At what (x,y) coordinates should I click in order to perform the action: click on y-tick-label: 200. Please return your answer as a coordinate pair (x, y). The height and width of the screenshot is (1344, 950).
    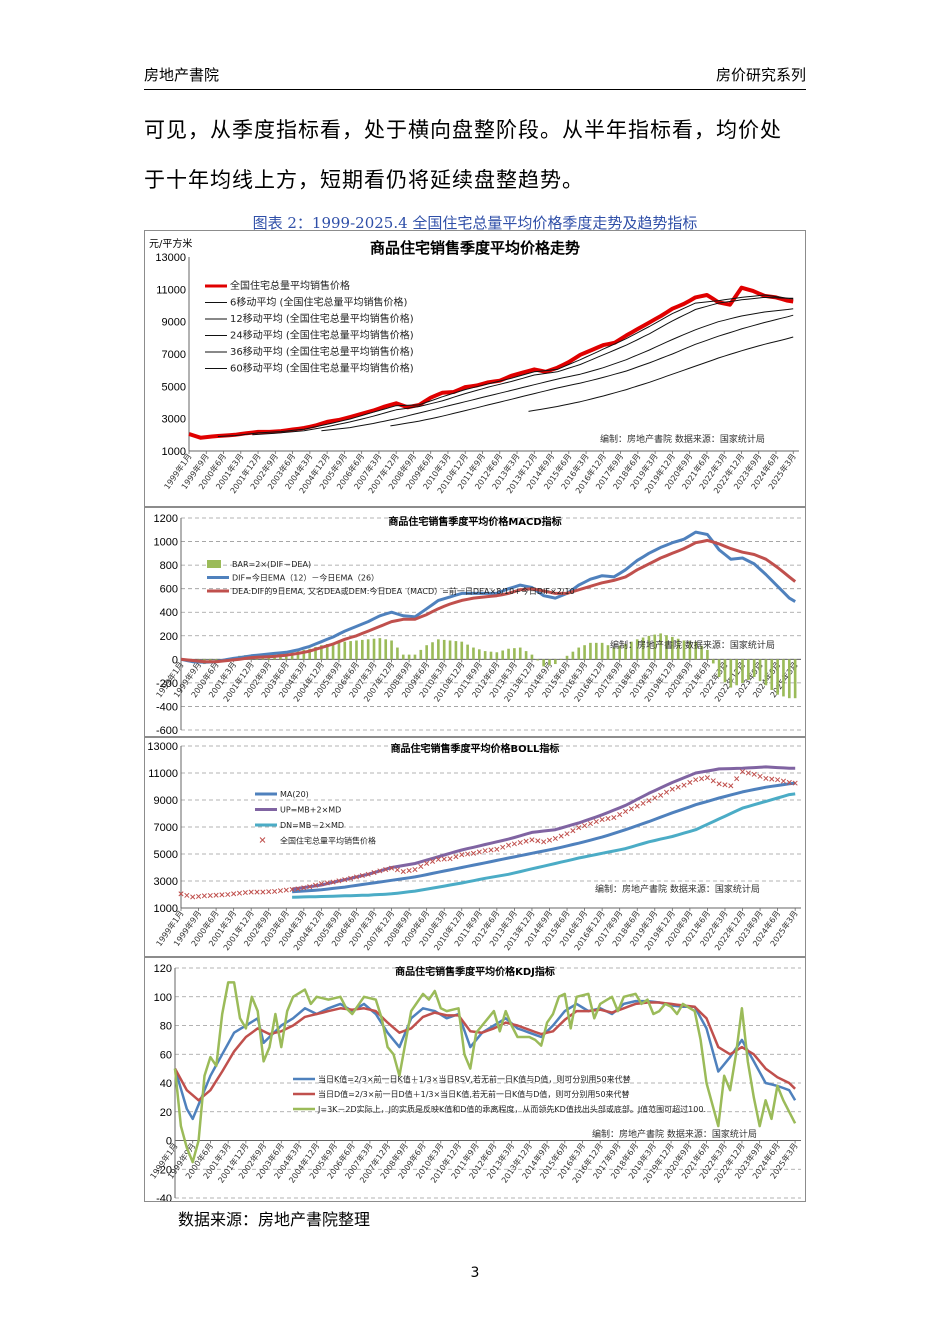
    Looking at the image, I should click on (169, 637).